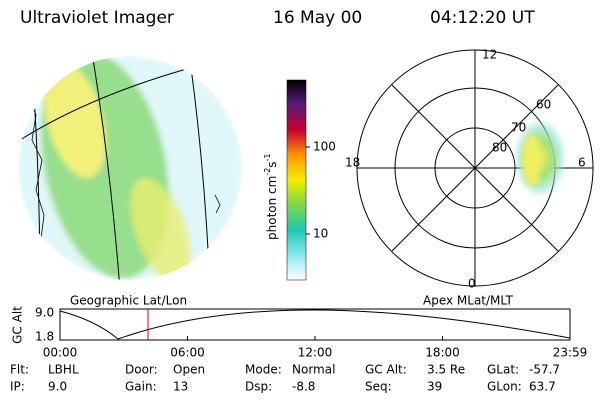  I want to click on status-value: Normal, so click(313, 370).